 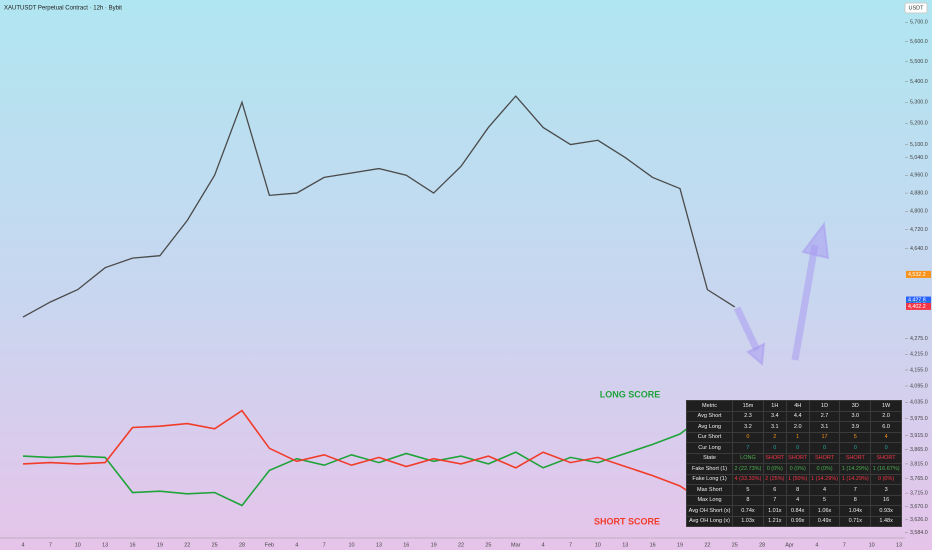 I want to click on table-row: Cur Short 0 2 1 17 5 4, so click(x=793, y=437).